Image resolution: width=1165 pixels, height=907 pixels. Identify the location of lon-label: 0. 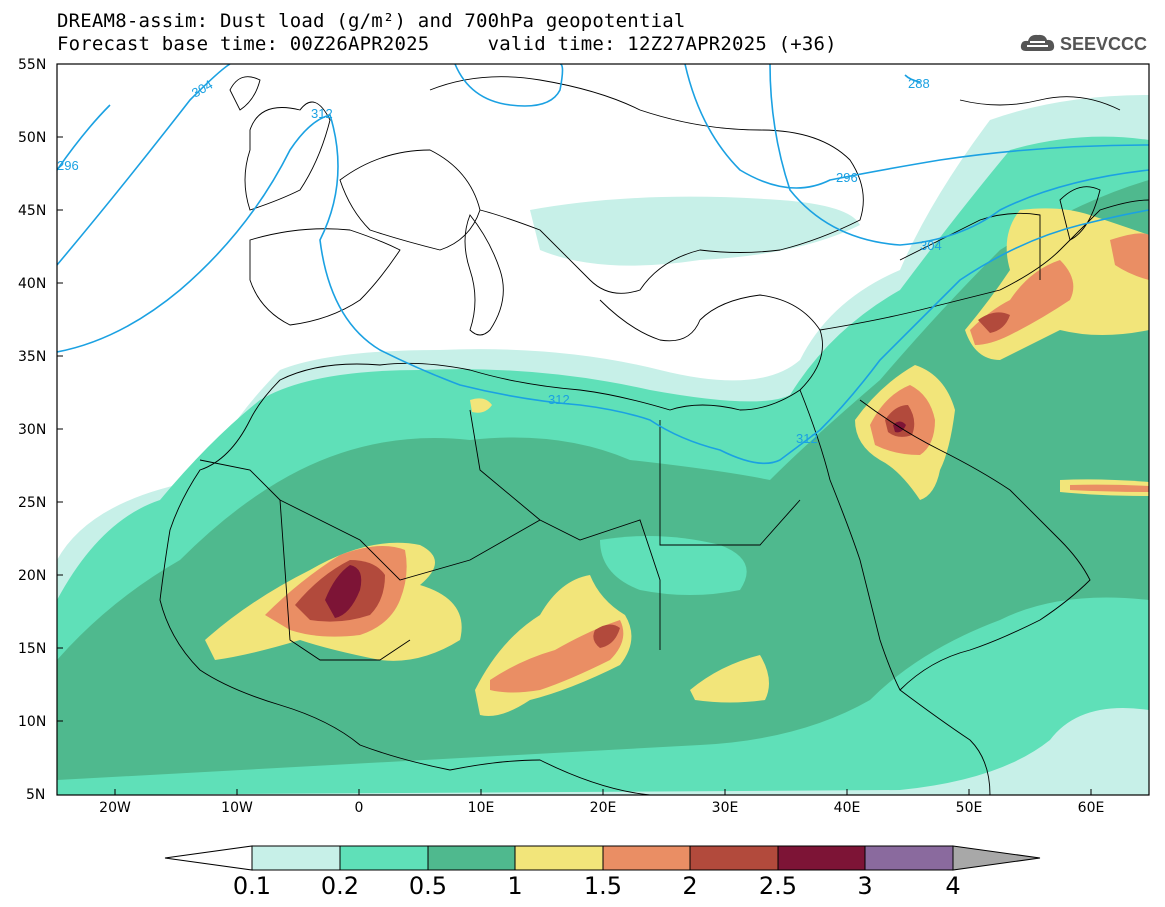
(359, 808).